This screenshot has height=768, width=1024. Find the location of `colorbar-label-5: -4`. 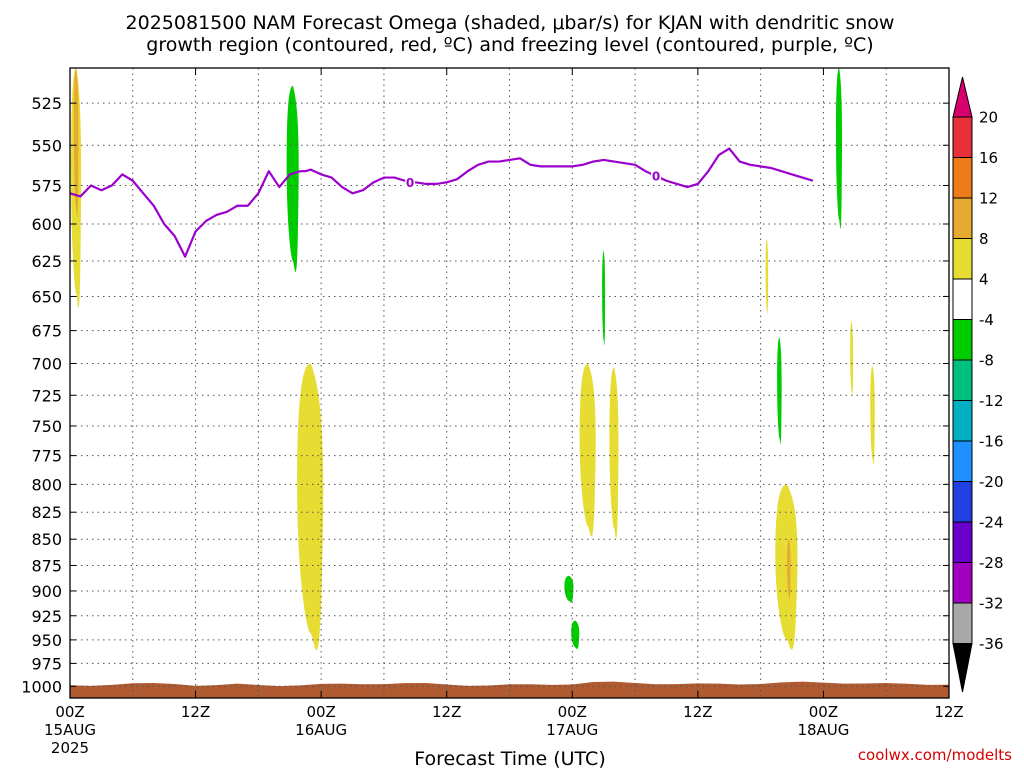

colorbar-label-5: -4 is located at coordinates (986, 320).